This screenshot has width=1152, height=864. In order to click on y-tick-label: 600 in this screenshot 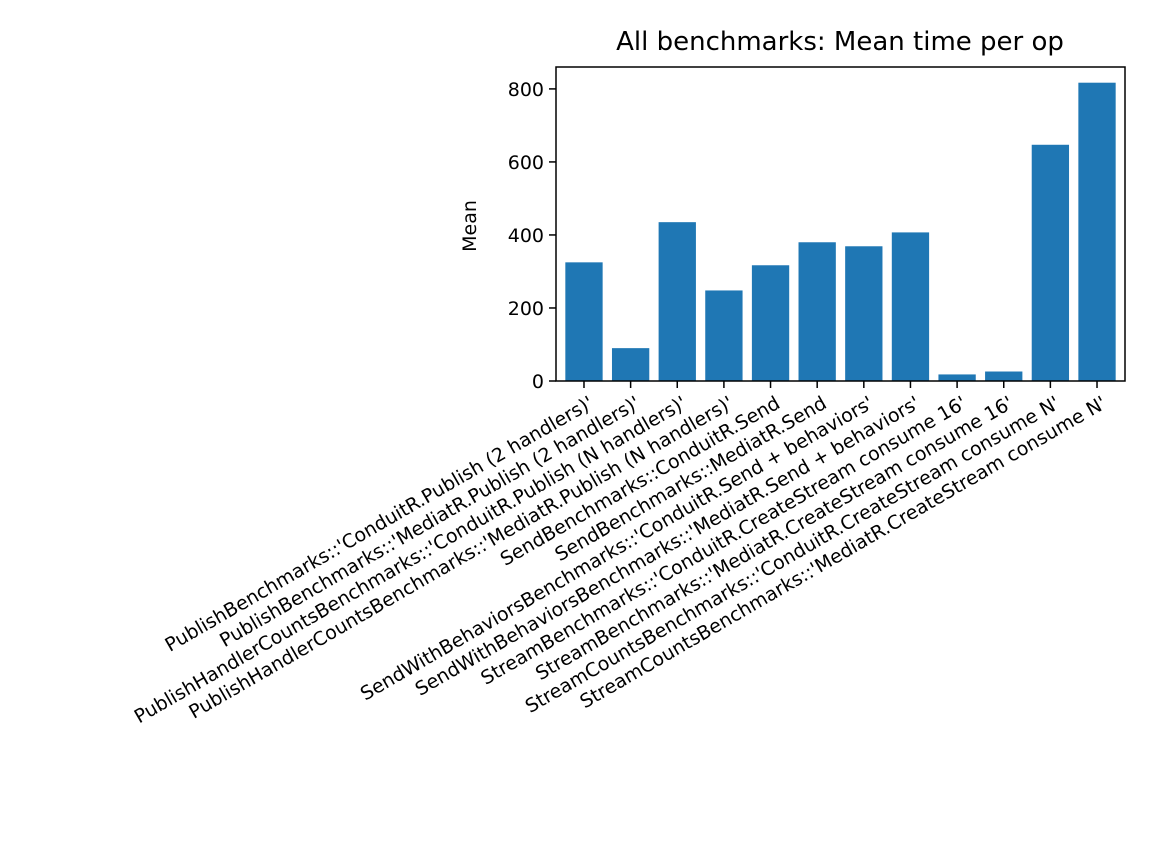, I will do `click(526, 163)`.